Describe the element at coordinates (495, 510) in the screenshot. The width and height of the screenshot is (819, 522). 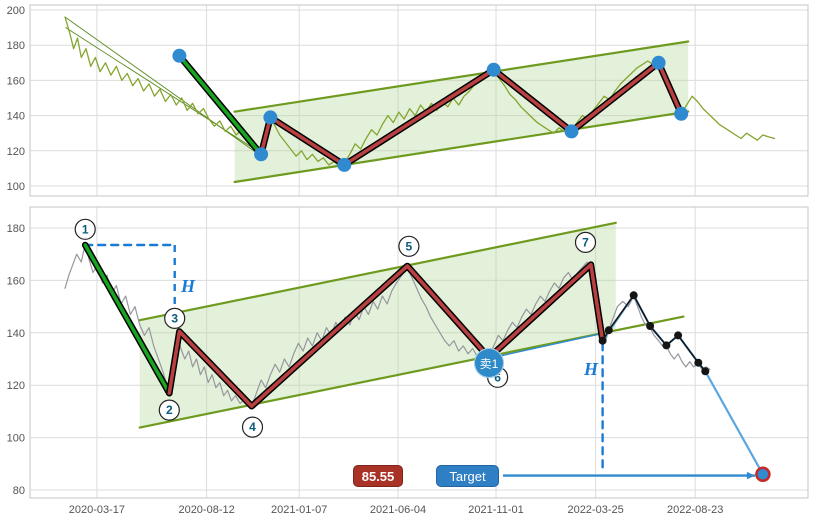
I see `svg-text: 2021-11-01` at that location.